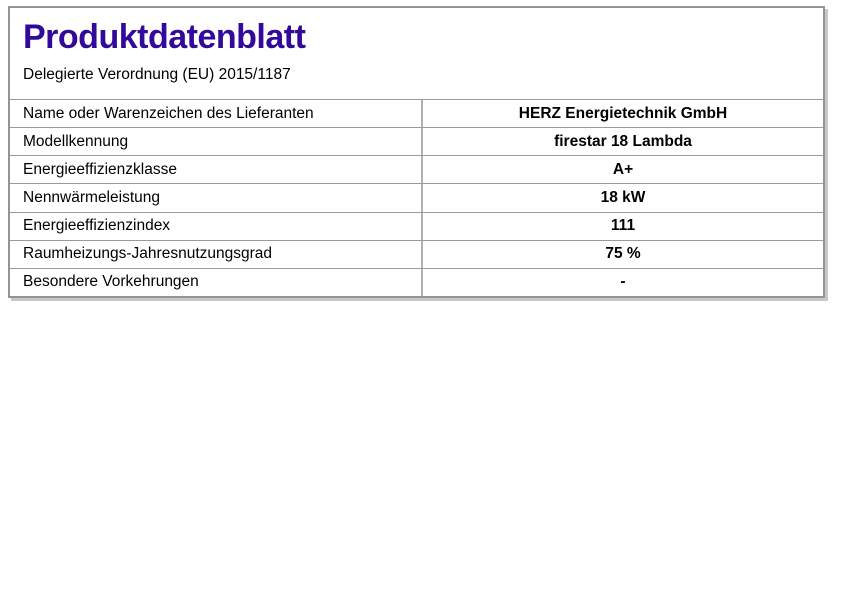 This screenshot has height=597, width=858. Describe the element at coordinates (216, 254) in the screenshot. I see `row-label: Raumheizungs-Jahresnutzungsgrad` at that location.